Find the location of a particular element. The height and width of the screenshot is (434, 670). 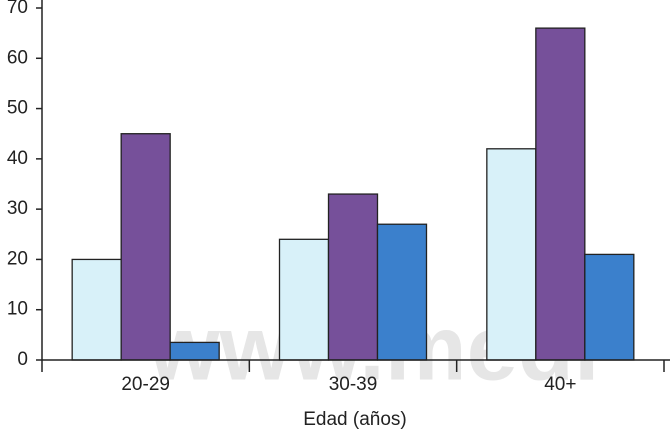

y-tick-label: 40 is located at coordinates (17, 158).